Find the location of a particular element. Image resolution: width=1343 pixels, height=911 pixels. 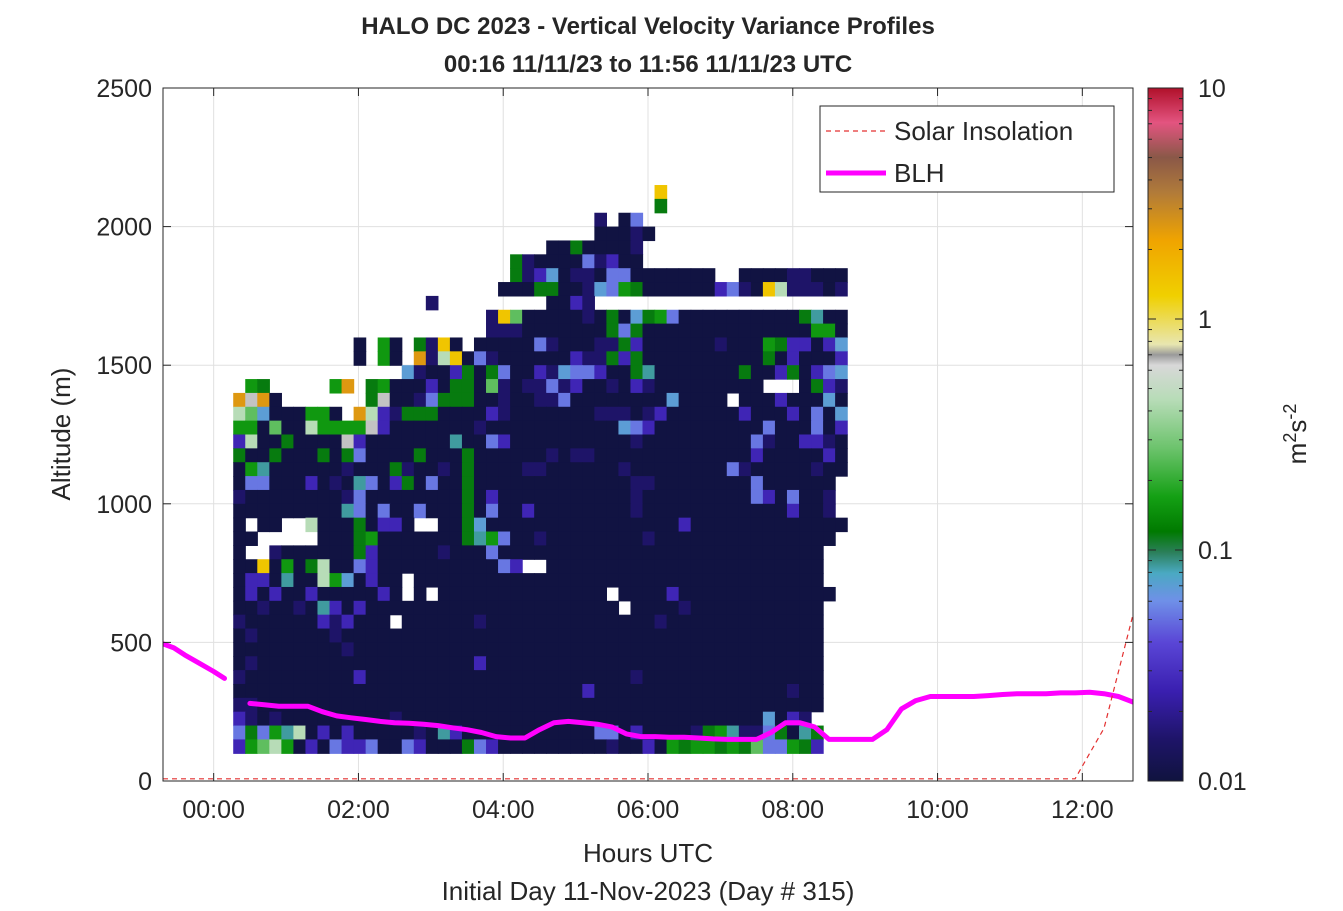

y-tick-label: 500 is located at coordinates (131, 643).